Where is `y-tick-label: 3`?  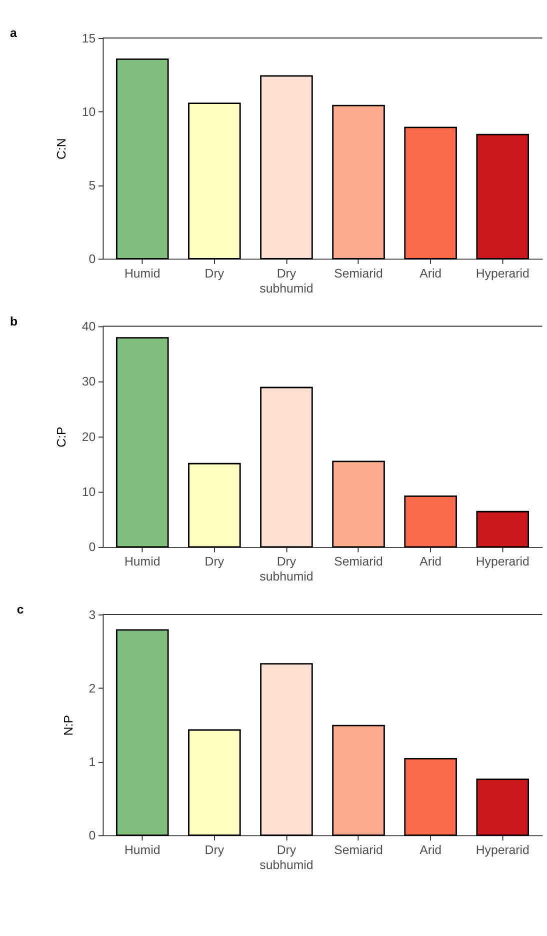 y-tick-label: 3 is located at coordinates (92, 615).